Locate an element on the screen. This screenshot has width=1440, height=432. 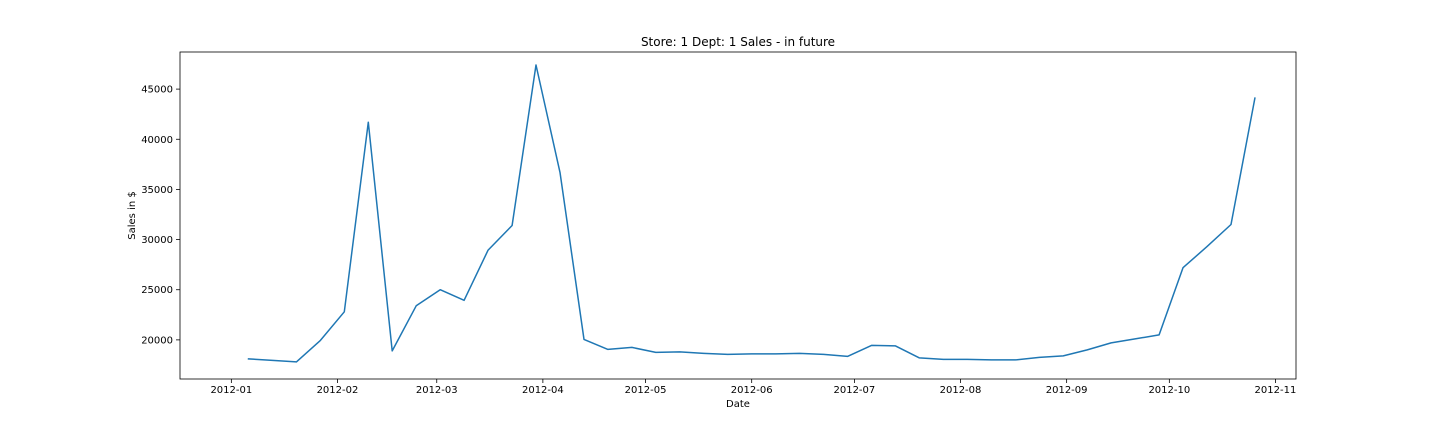
y-tick-label: 20000 is located at coordinates (157, 340).